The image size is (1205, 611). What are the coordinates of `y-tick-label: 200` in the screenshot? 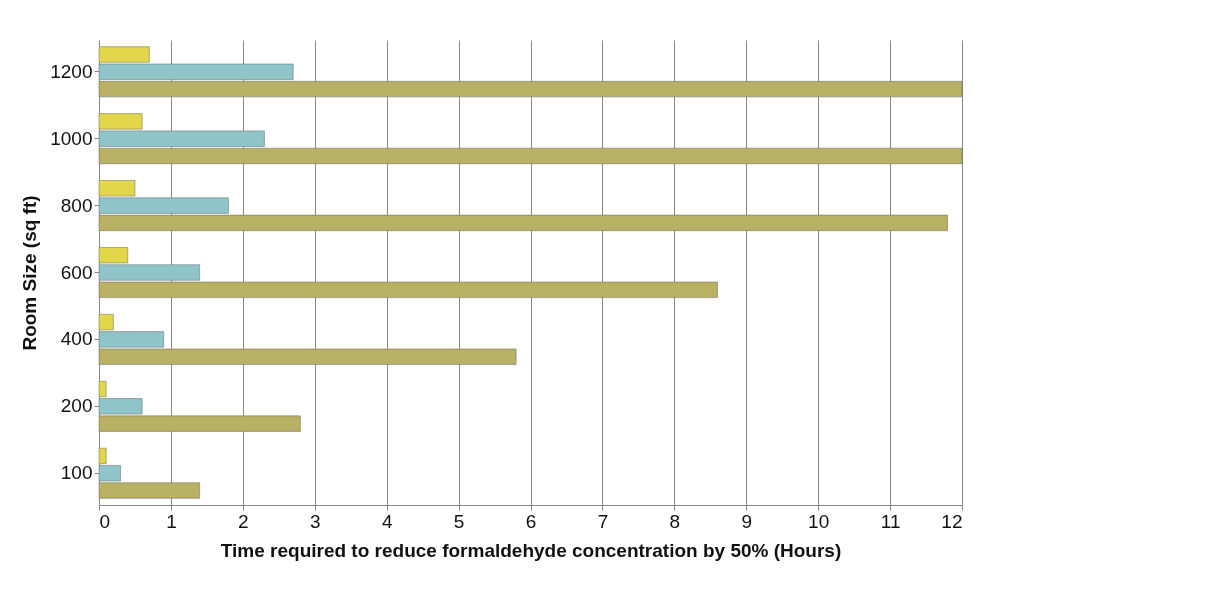 It's located at (76, 406).